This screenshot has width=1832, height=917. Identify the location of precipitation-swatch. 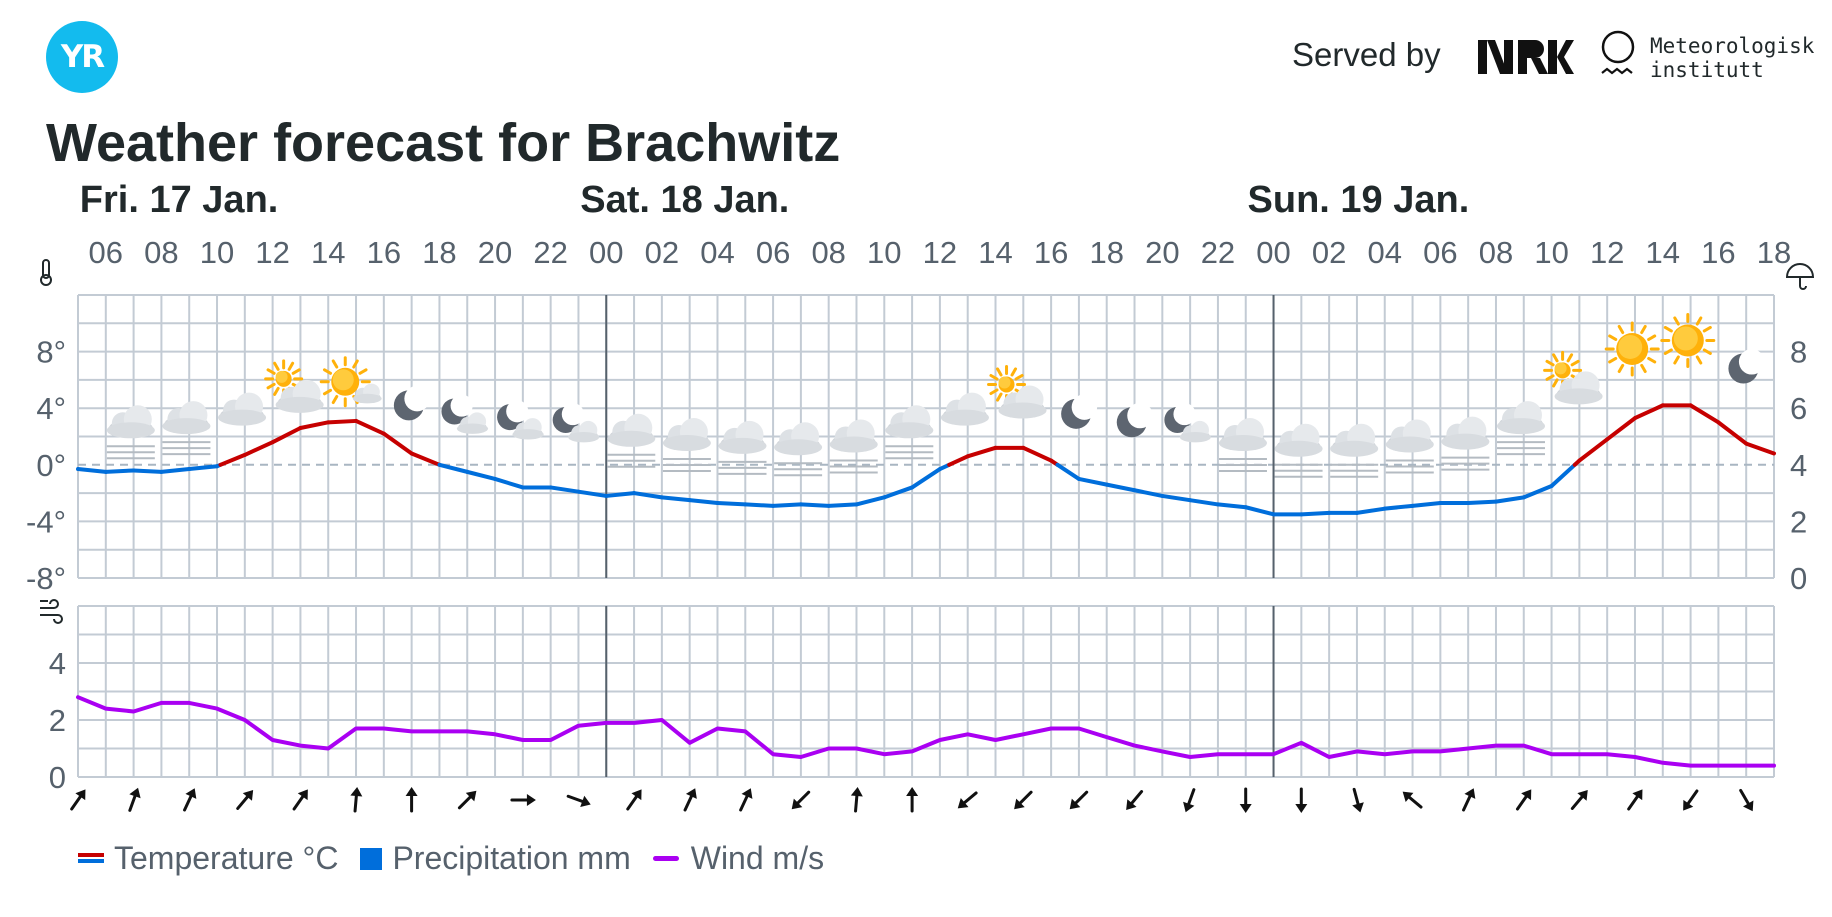
(371, 858).